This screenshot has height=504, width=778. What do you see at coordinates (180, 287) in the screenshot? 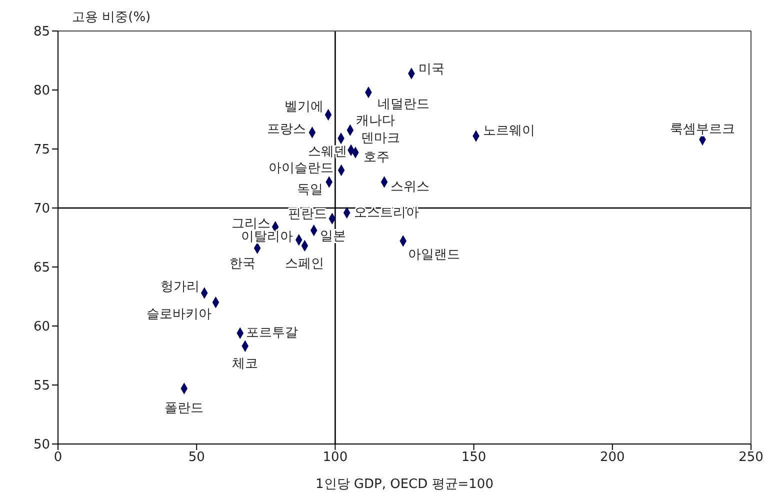
I see `annotation: 헝가리` at bounding box center [180, 287].